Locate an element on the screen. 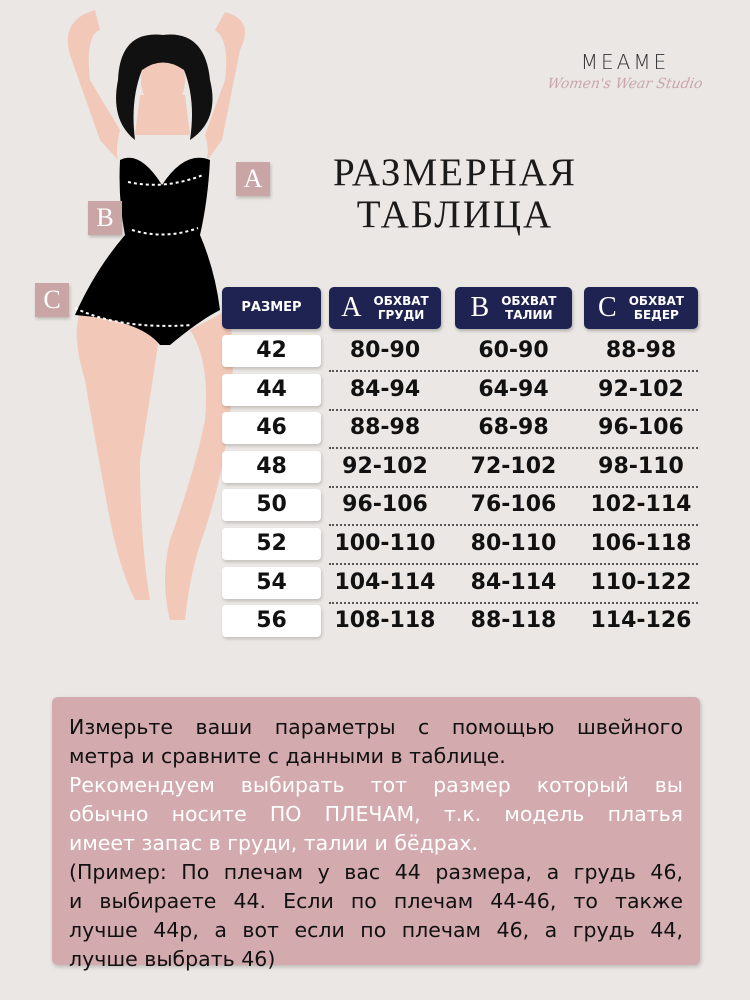 The width and height of the screenshot is (750, 1000). chest-value: 96-106 is located at coordinates (385, 505).